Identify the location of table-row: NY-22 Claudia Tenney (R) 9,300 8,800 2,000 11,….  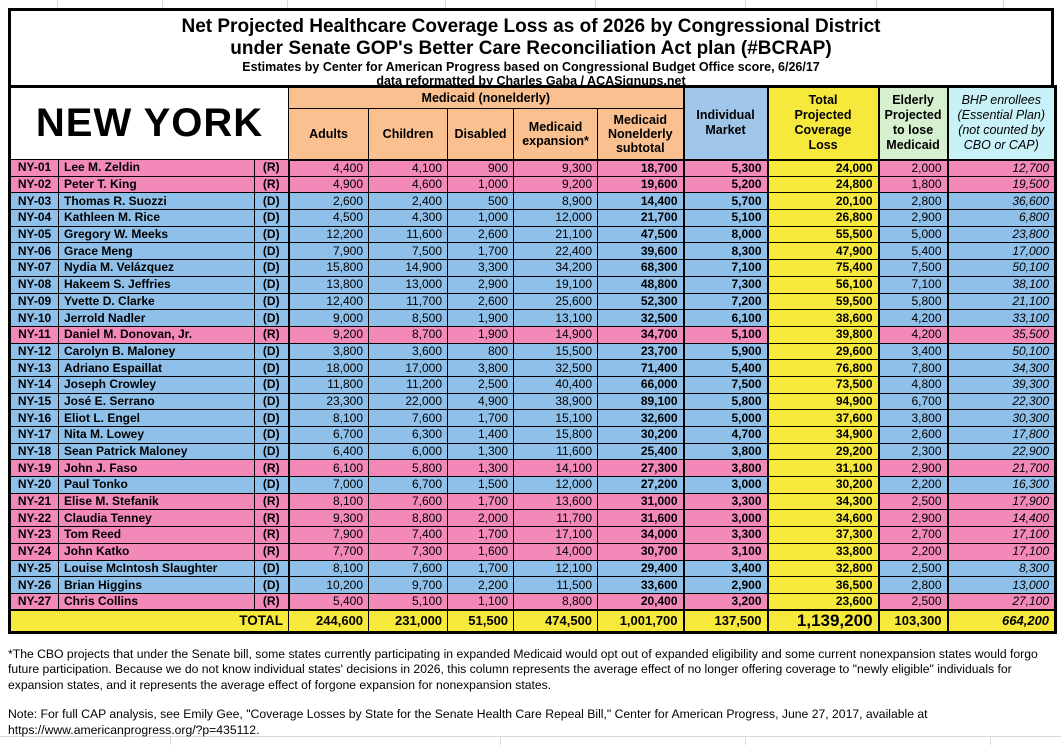
(533, 518).